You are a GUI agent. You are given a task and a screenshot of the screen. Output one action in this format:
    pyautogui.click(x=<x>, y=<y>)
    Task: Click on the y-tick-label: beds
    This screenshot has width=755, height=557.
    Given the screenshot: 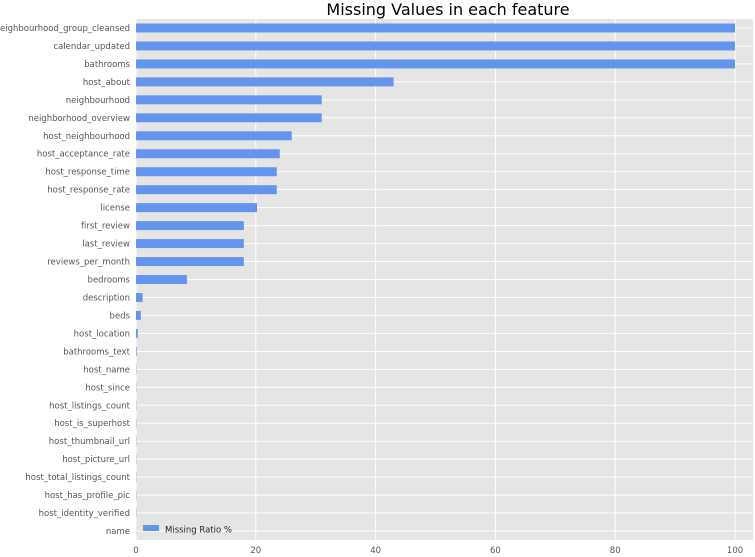 What is the action you would take?
    pyautogui.click(x=120, y=316)
    